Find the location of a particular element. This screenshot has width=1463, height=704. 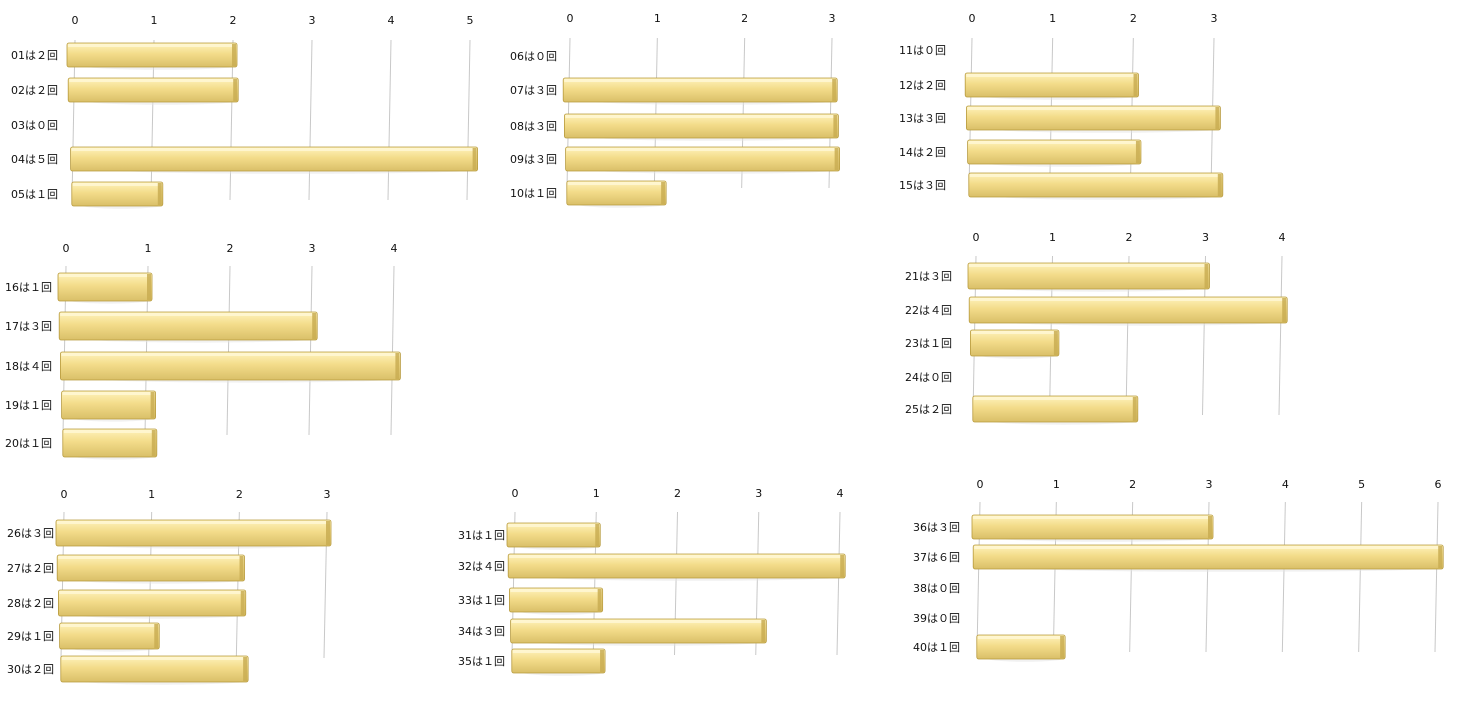

x-tick-label: 5 is located at coordinates (1361, 484).